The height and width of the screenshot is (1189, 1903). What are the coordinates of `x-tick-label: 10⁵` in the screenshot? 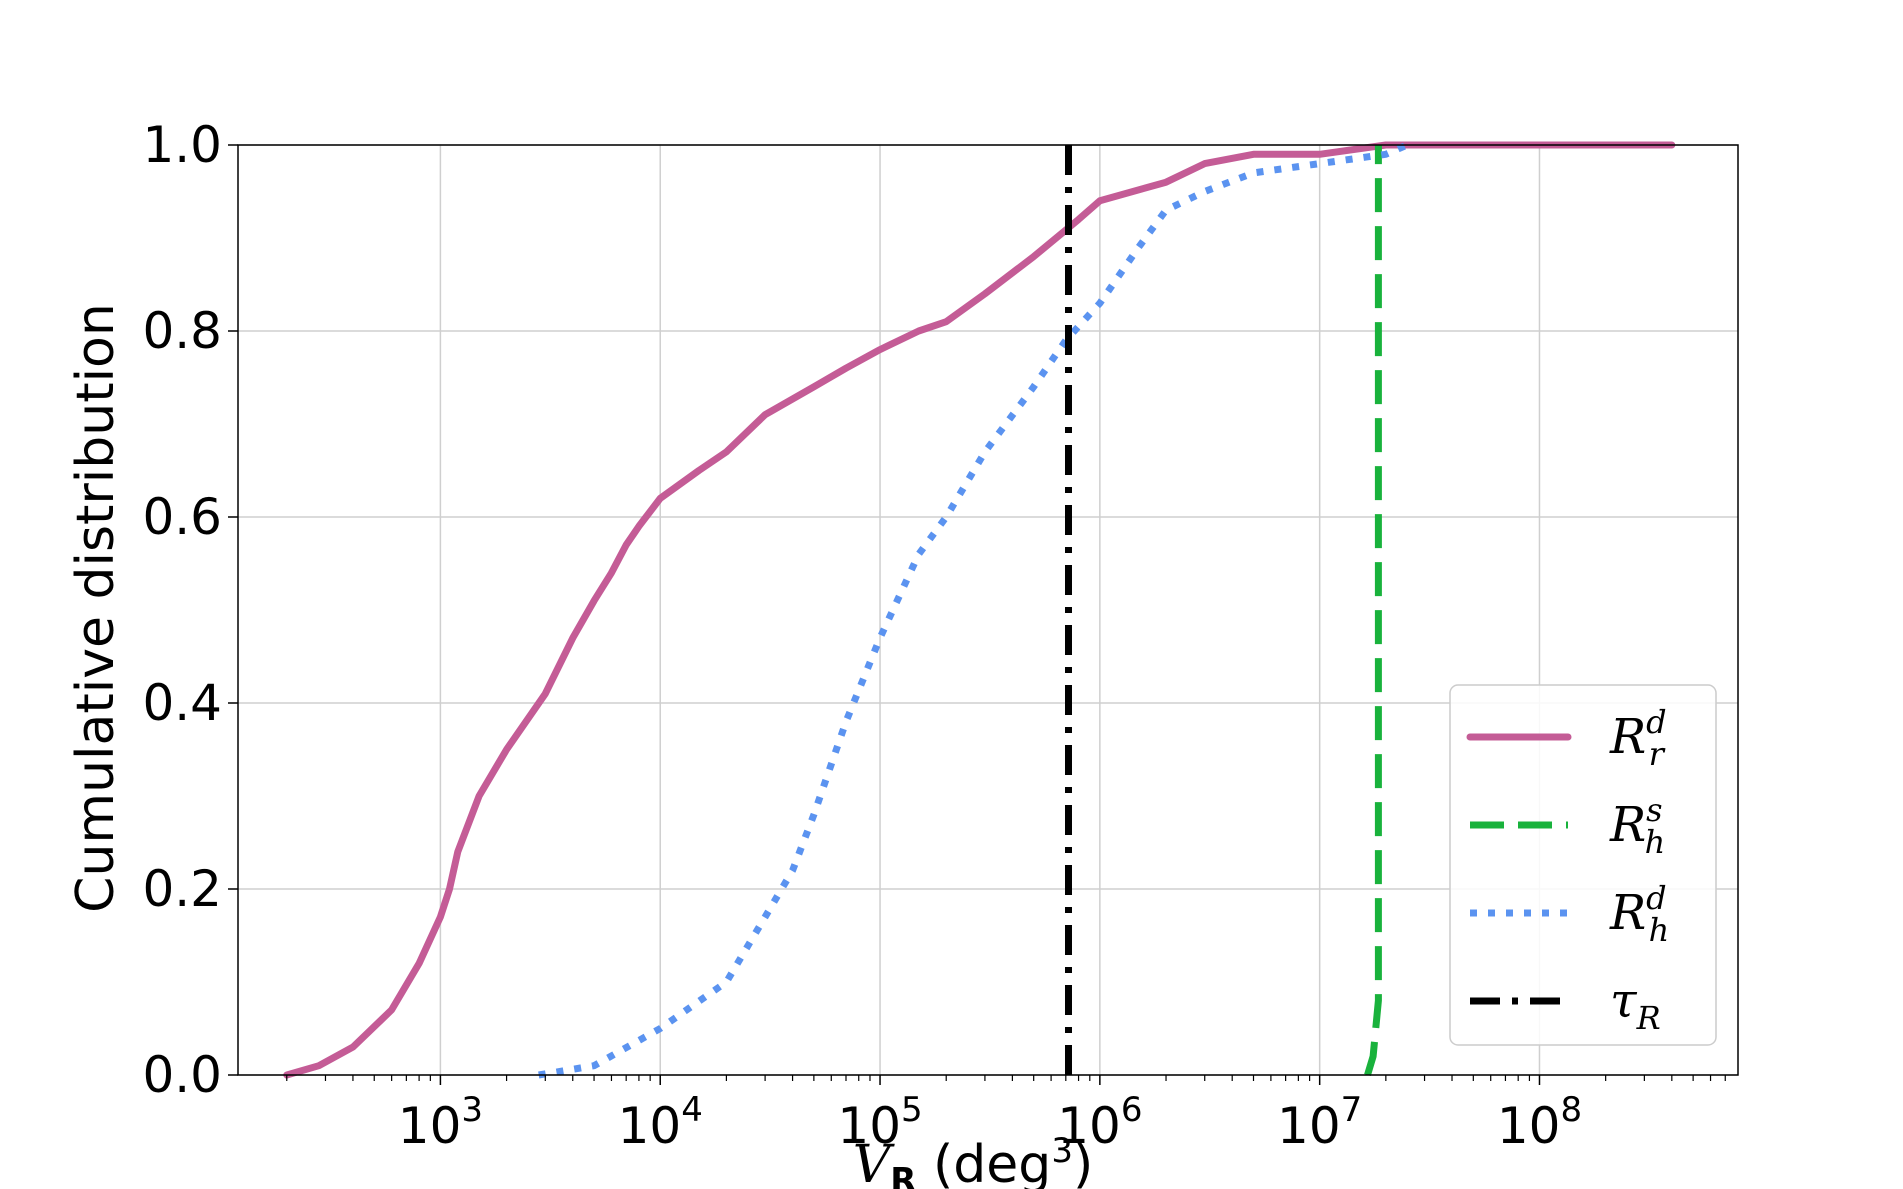 It's located at (879, 1122).